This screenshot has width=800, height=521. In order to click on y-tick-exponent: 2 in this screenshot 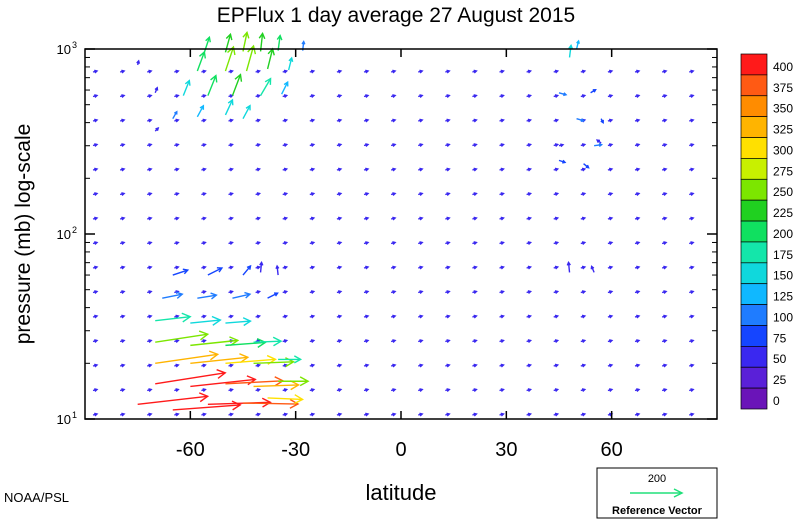, I will do `click(74, 230)`.